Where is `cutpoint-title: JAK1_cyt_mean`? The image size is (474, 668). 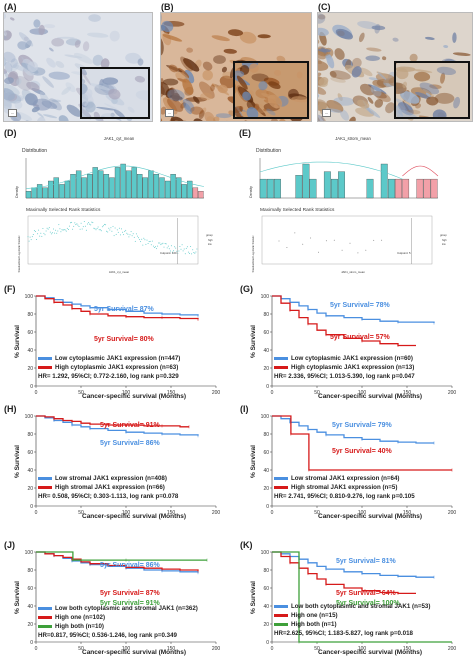 cutpoint-title: JAK1_cyt_mean is located at coordinates (119, 138).